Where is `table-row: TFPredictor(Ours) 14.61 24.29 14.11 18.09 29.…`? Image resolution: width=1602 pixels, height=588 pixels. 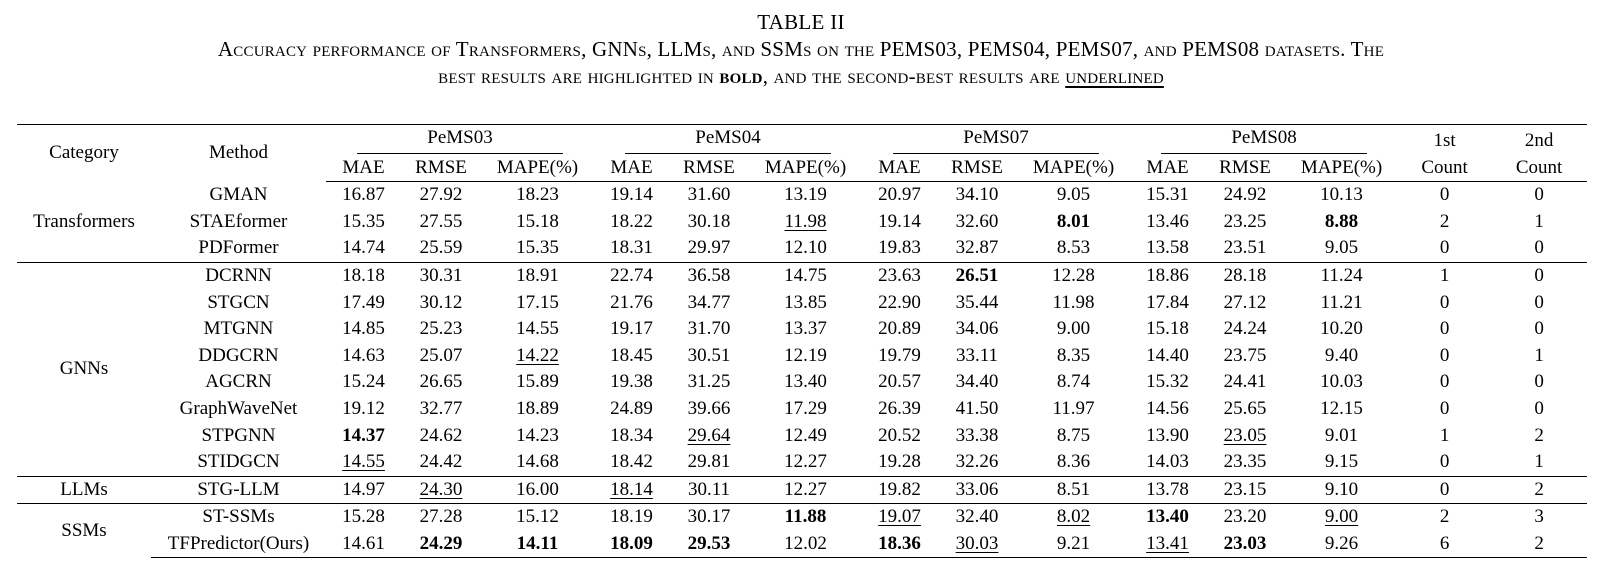 table-row: TFPredictor(Ours) 14.61 24.29 14.11 18.09 29.… is located at coordinates (802, 544).